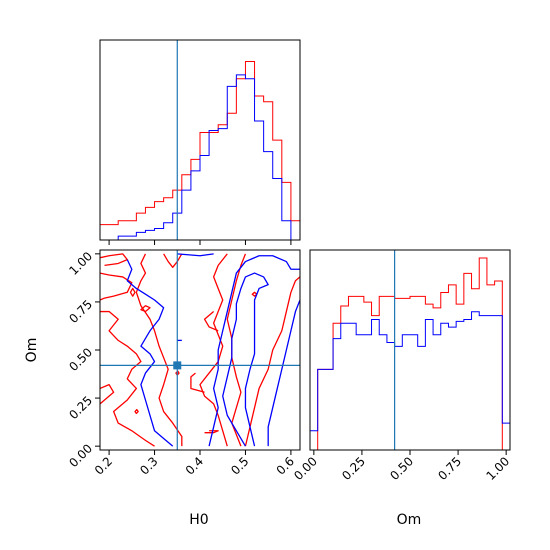 The width and height of the screenshot is (550, 550). Describe the element at coordinates (103, 465) in the screenshot. I see `h0-x-tick-label: 0.2` at that location.